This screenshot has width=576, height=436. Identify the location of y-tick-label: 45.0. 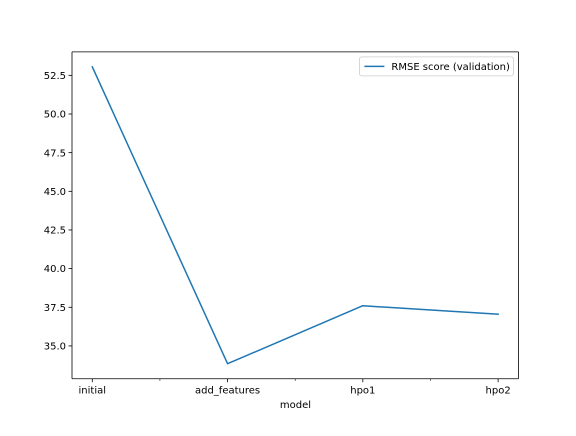
(55, 192).